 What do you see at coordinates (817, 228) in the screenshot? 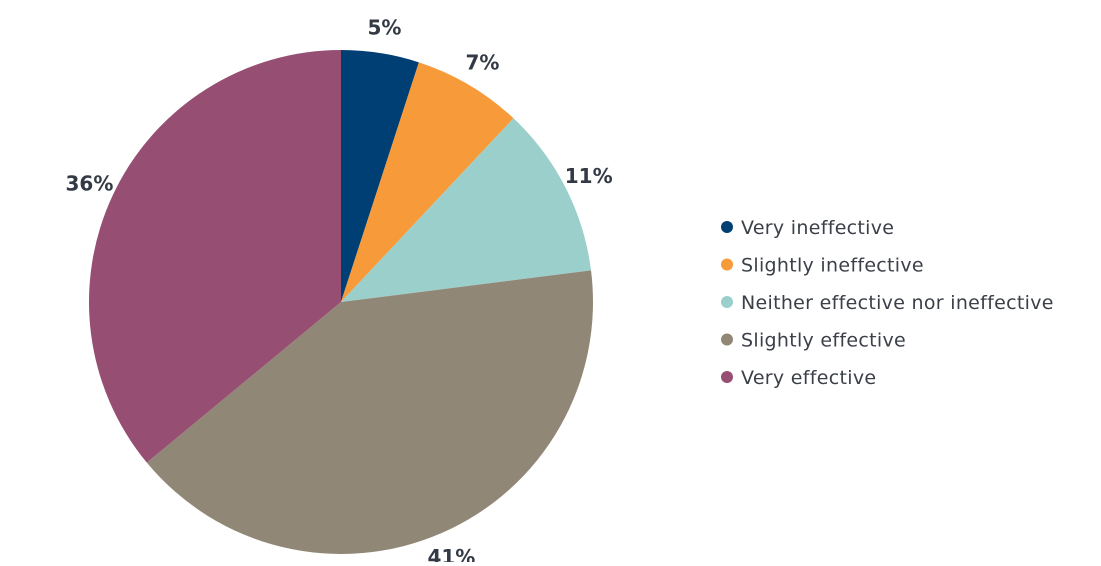
I see `legend-label-very-ineffective: Very ineffective` at bounding box center [817, 228].